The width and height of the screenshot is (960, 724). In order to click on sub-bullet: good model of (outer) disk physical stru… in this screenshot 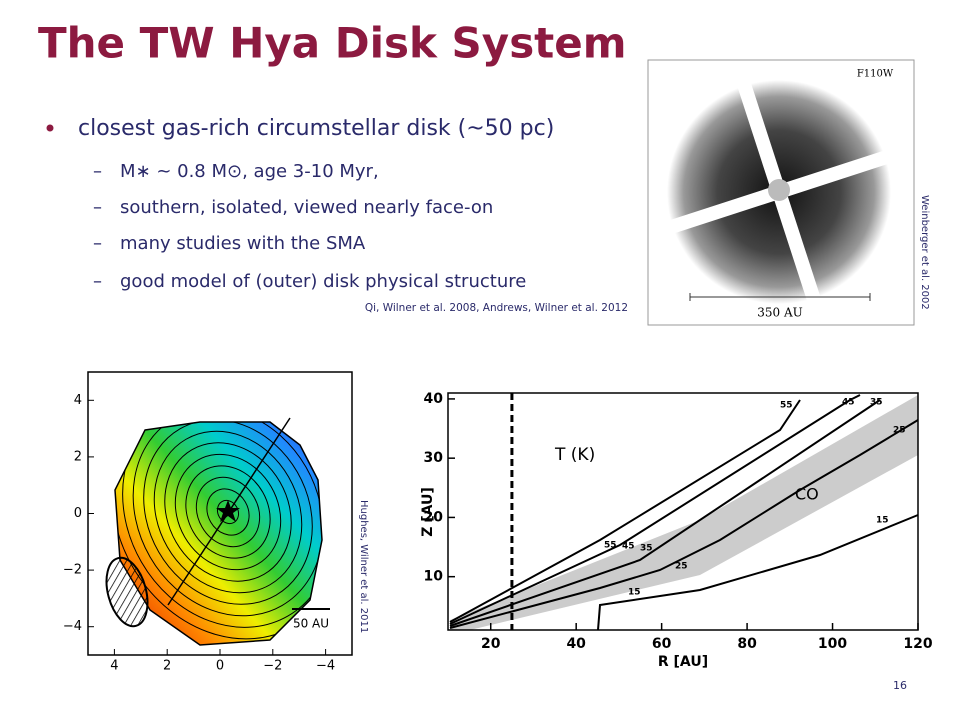, I will do `click(323, 281)`.